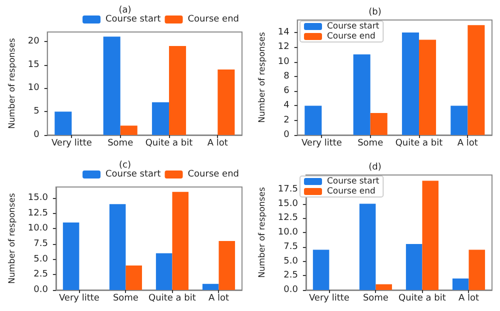  What do you see at coordinates (287, 76) in the screenshot?
I see `y-tick-label: 8` at bounding box center [287, 76].